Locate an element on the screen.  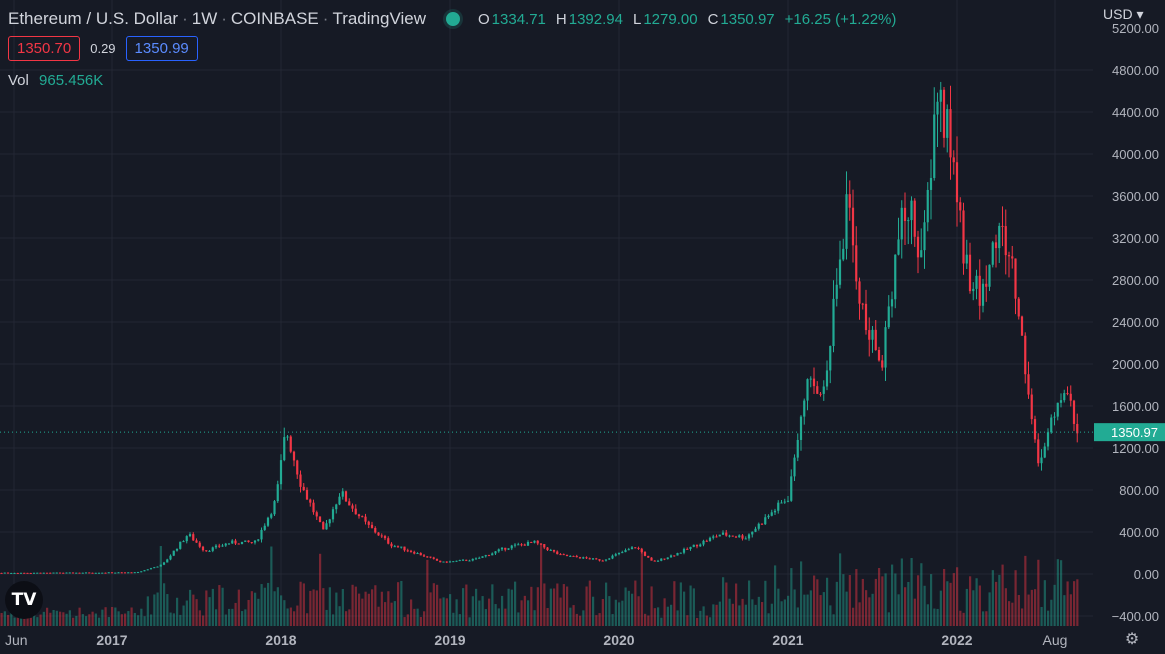
sell-button: 1350.70 is located at coordinates (44, 48).